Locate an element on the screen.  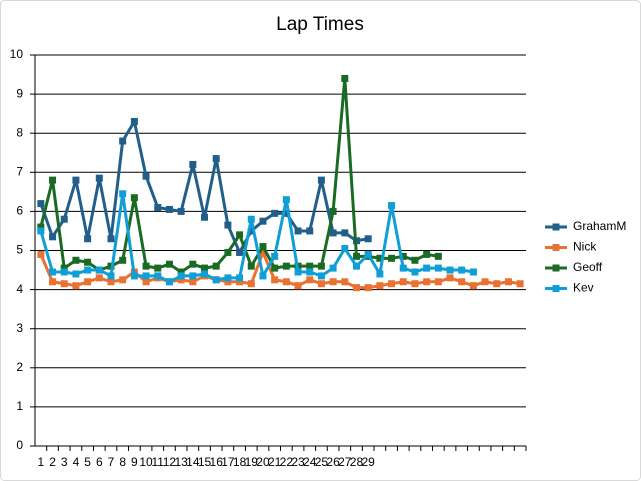
chart-title: Lap Times is located at coordinates (320, 24).